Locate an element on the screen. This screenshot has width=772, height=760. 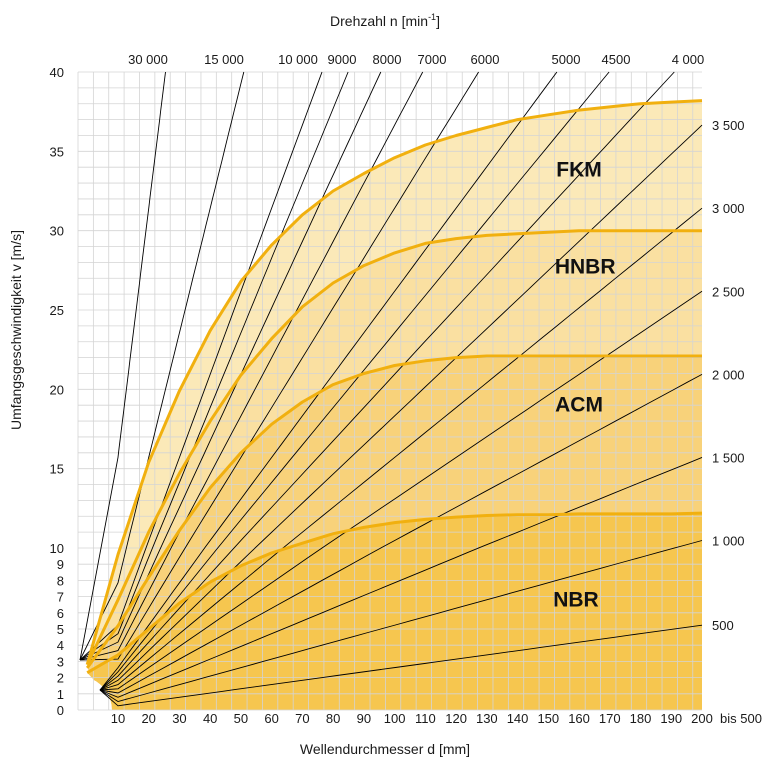
y-tick-label: 20 is located at coordinates (57, 389).